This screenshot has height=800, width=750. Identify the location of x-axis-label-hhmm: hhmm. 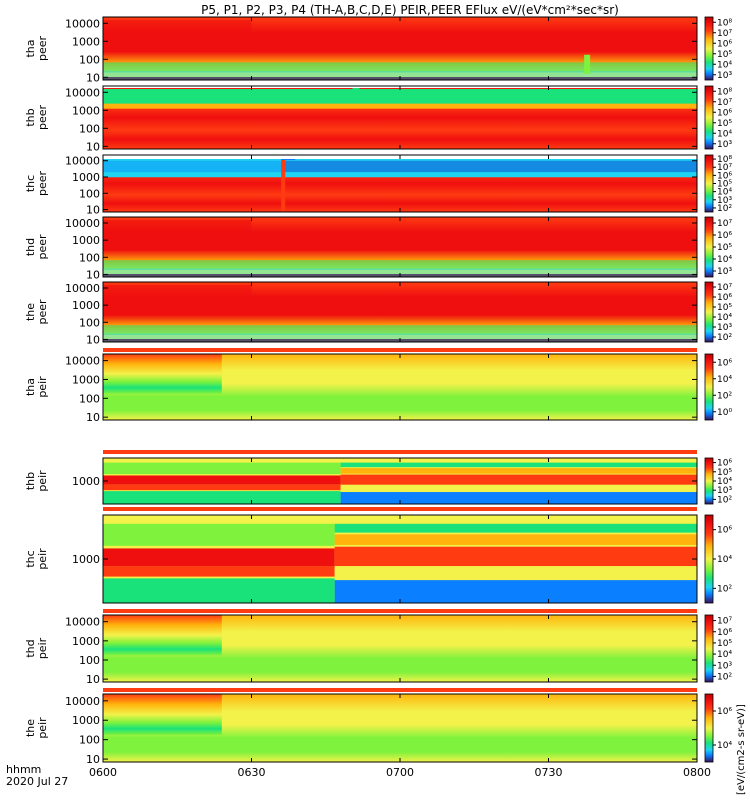
(23, 769).